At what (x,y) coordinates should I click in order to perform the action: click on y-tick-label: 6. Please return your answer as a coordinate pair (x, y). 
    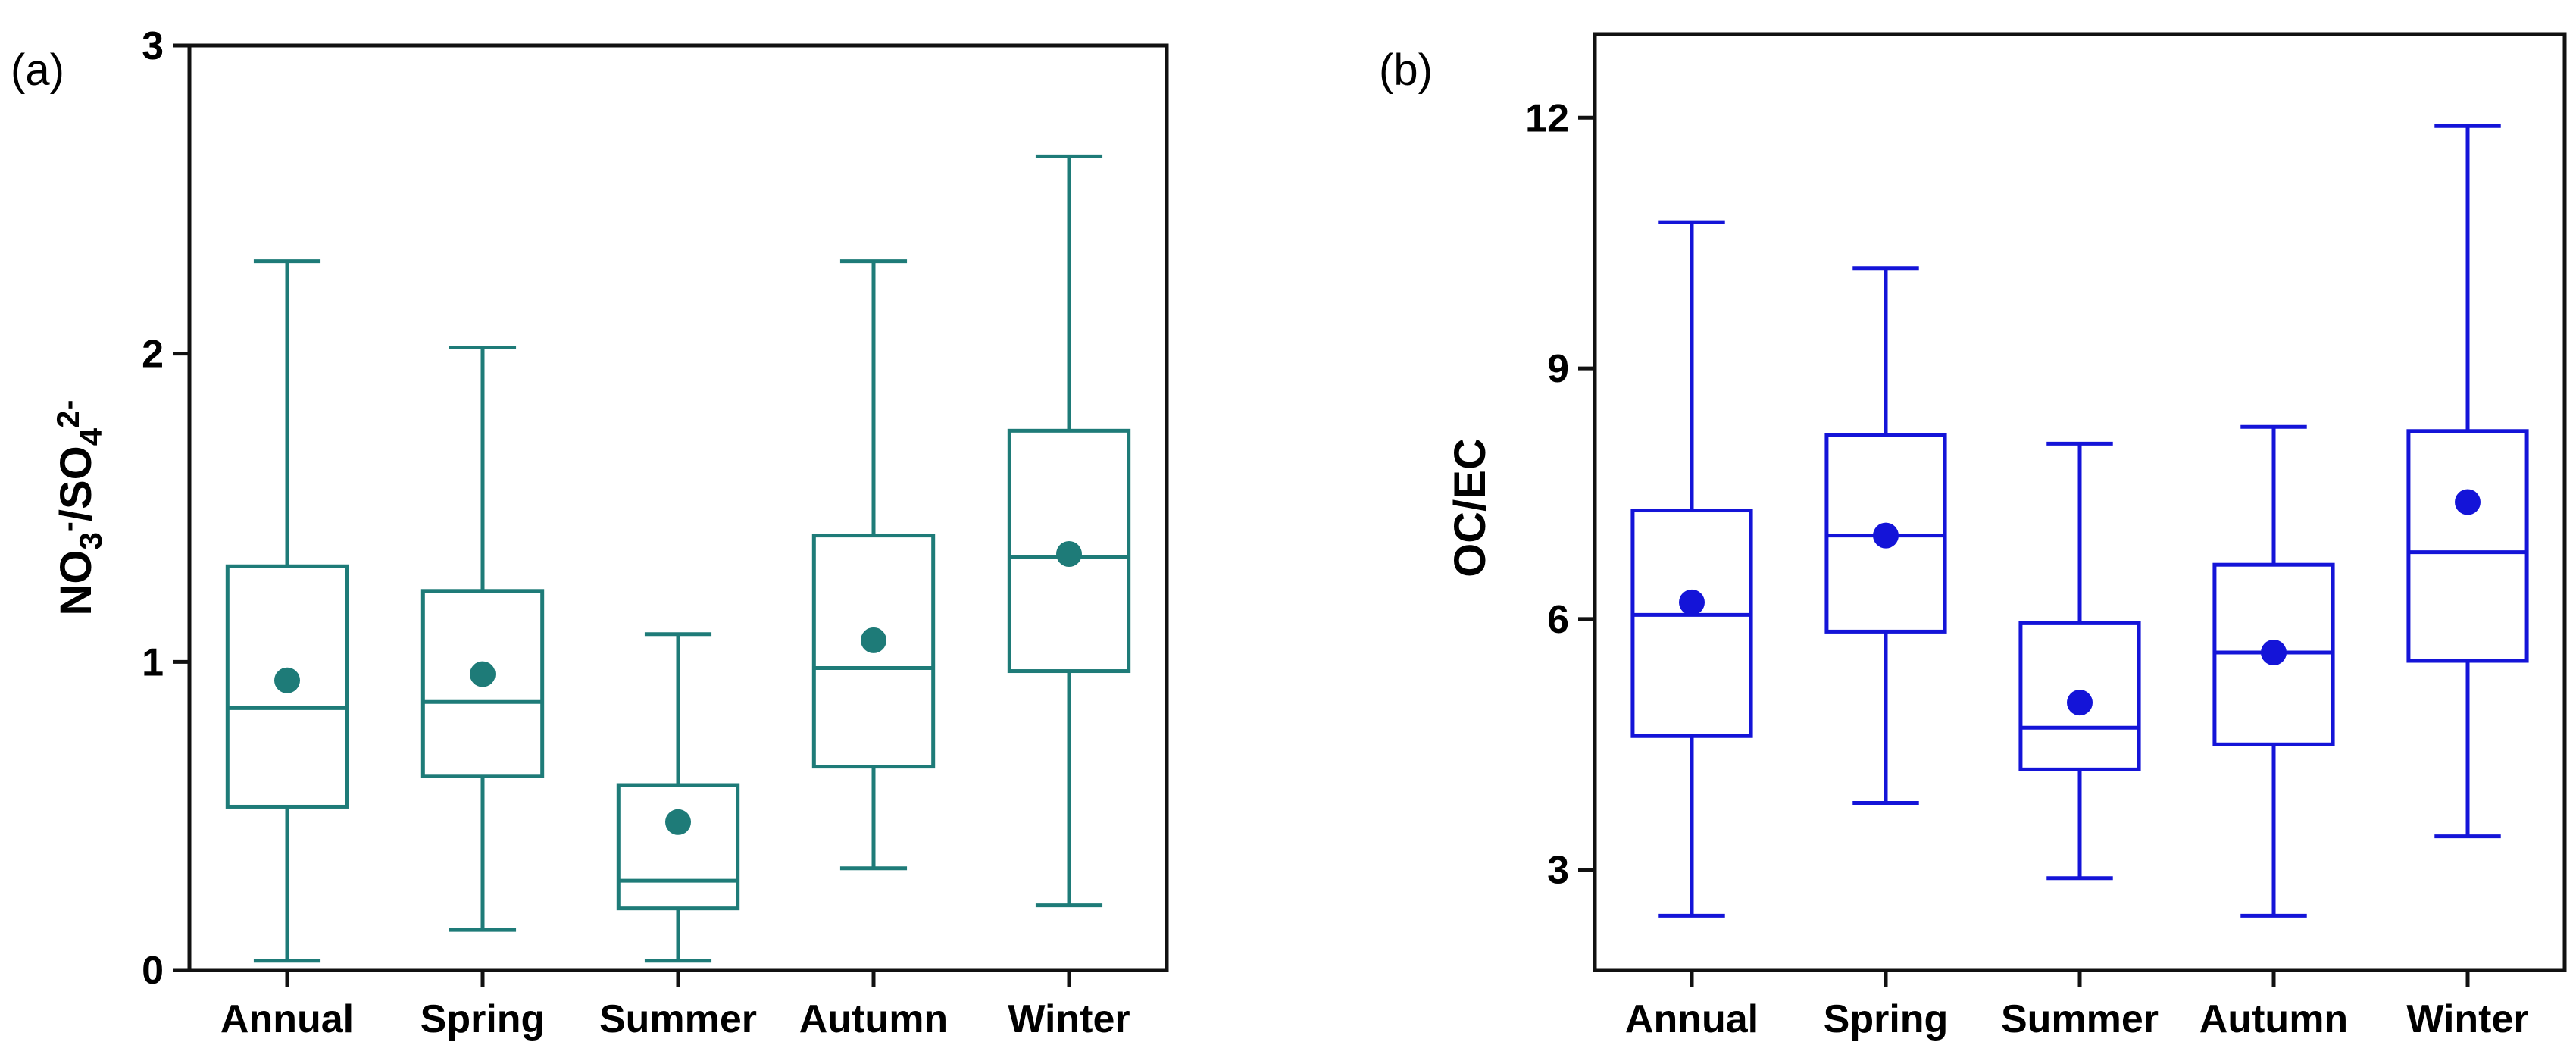
    Looking at the image, I should click on (1558, 620).